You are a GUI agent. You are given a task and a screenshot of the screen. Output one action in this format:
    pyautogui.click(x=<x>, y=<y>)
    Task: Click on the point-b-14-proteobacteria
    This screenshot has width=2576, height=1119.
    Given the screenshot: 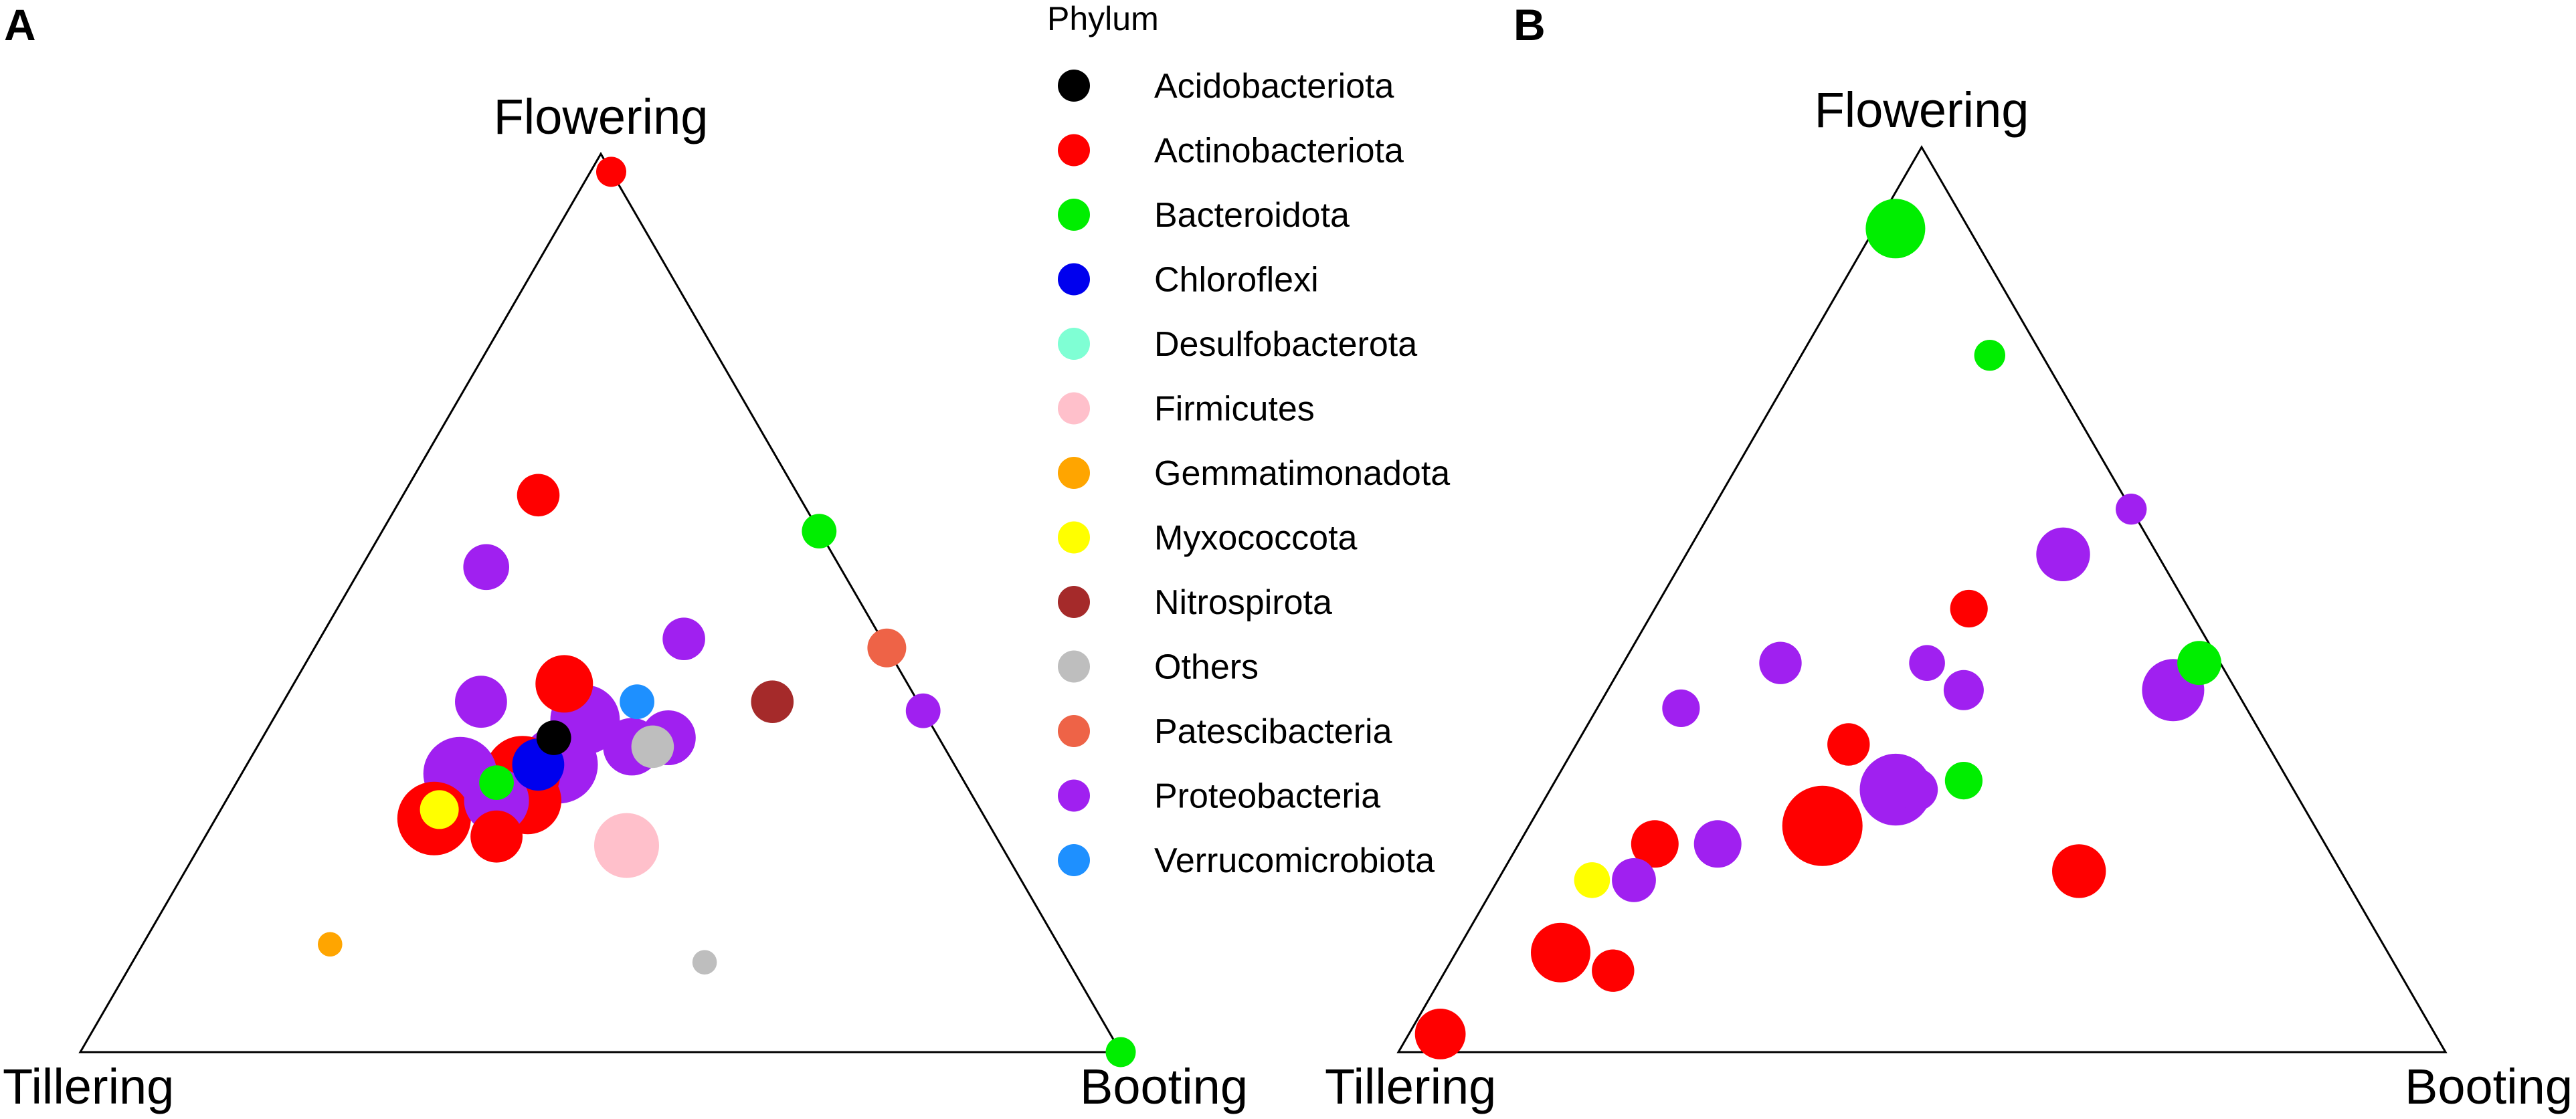 What is the action you would take?
    pyautogui.click(x=1916, y=789)
    